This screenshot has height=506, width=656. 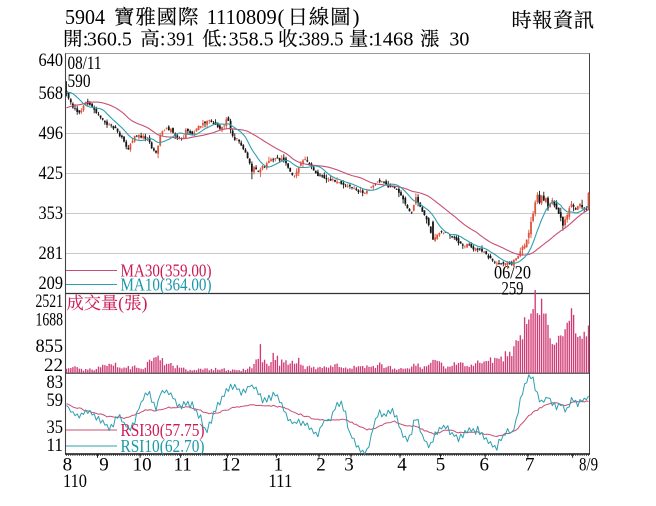 I want to click on svg-text: 5904, so click(x=85, y=17).